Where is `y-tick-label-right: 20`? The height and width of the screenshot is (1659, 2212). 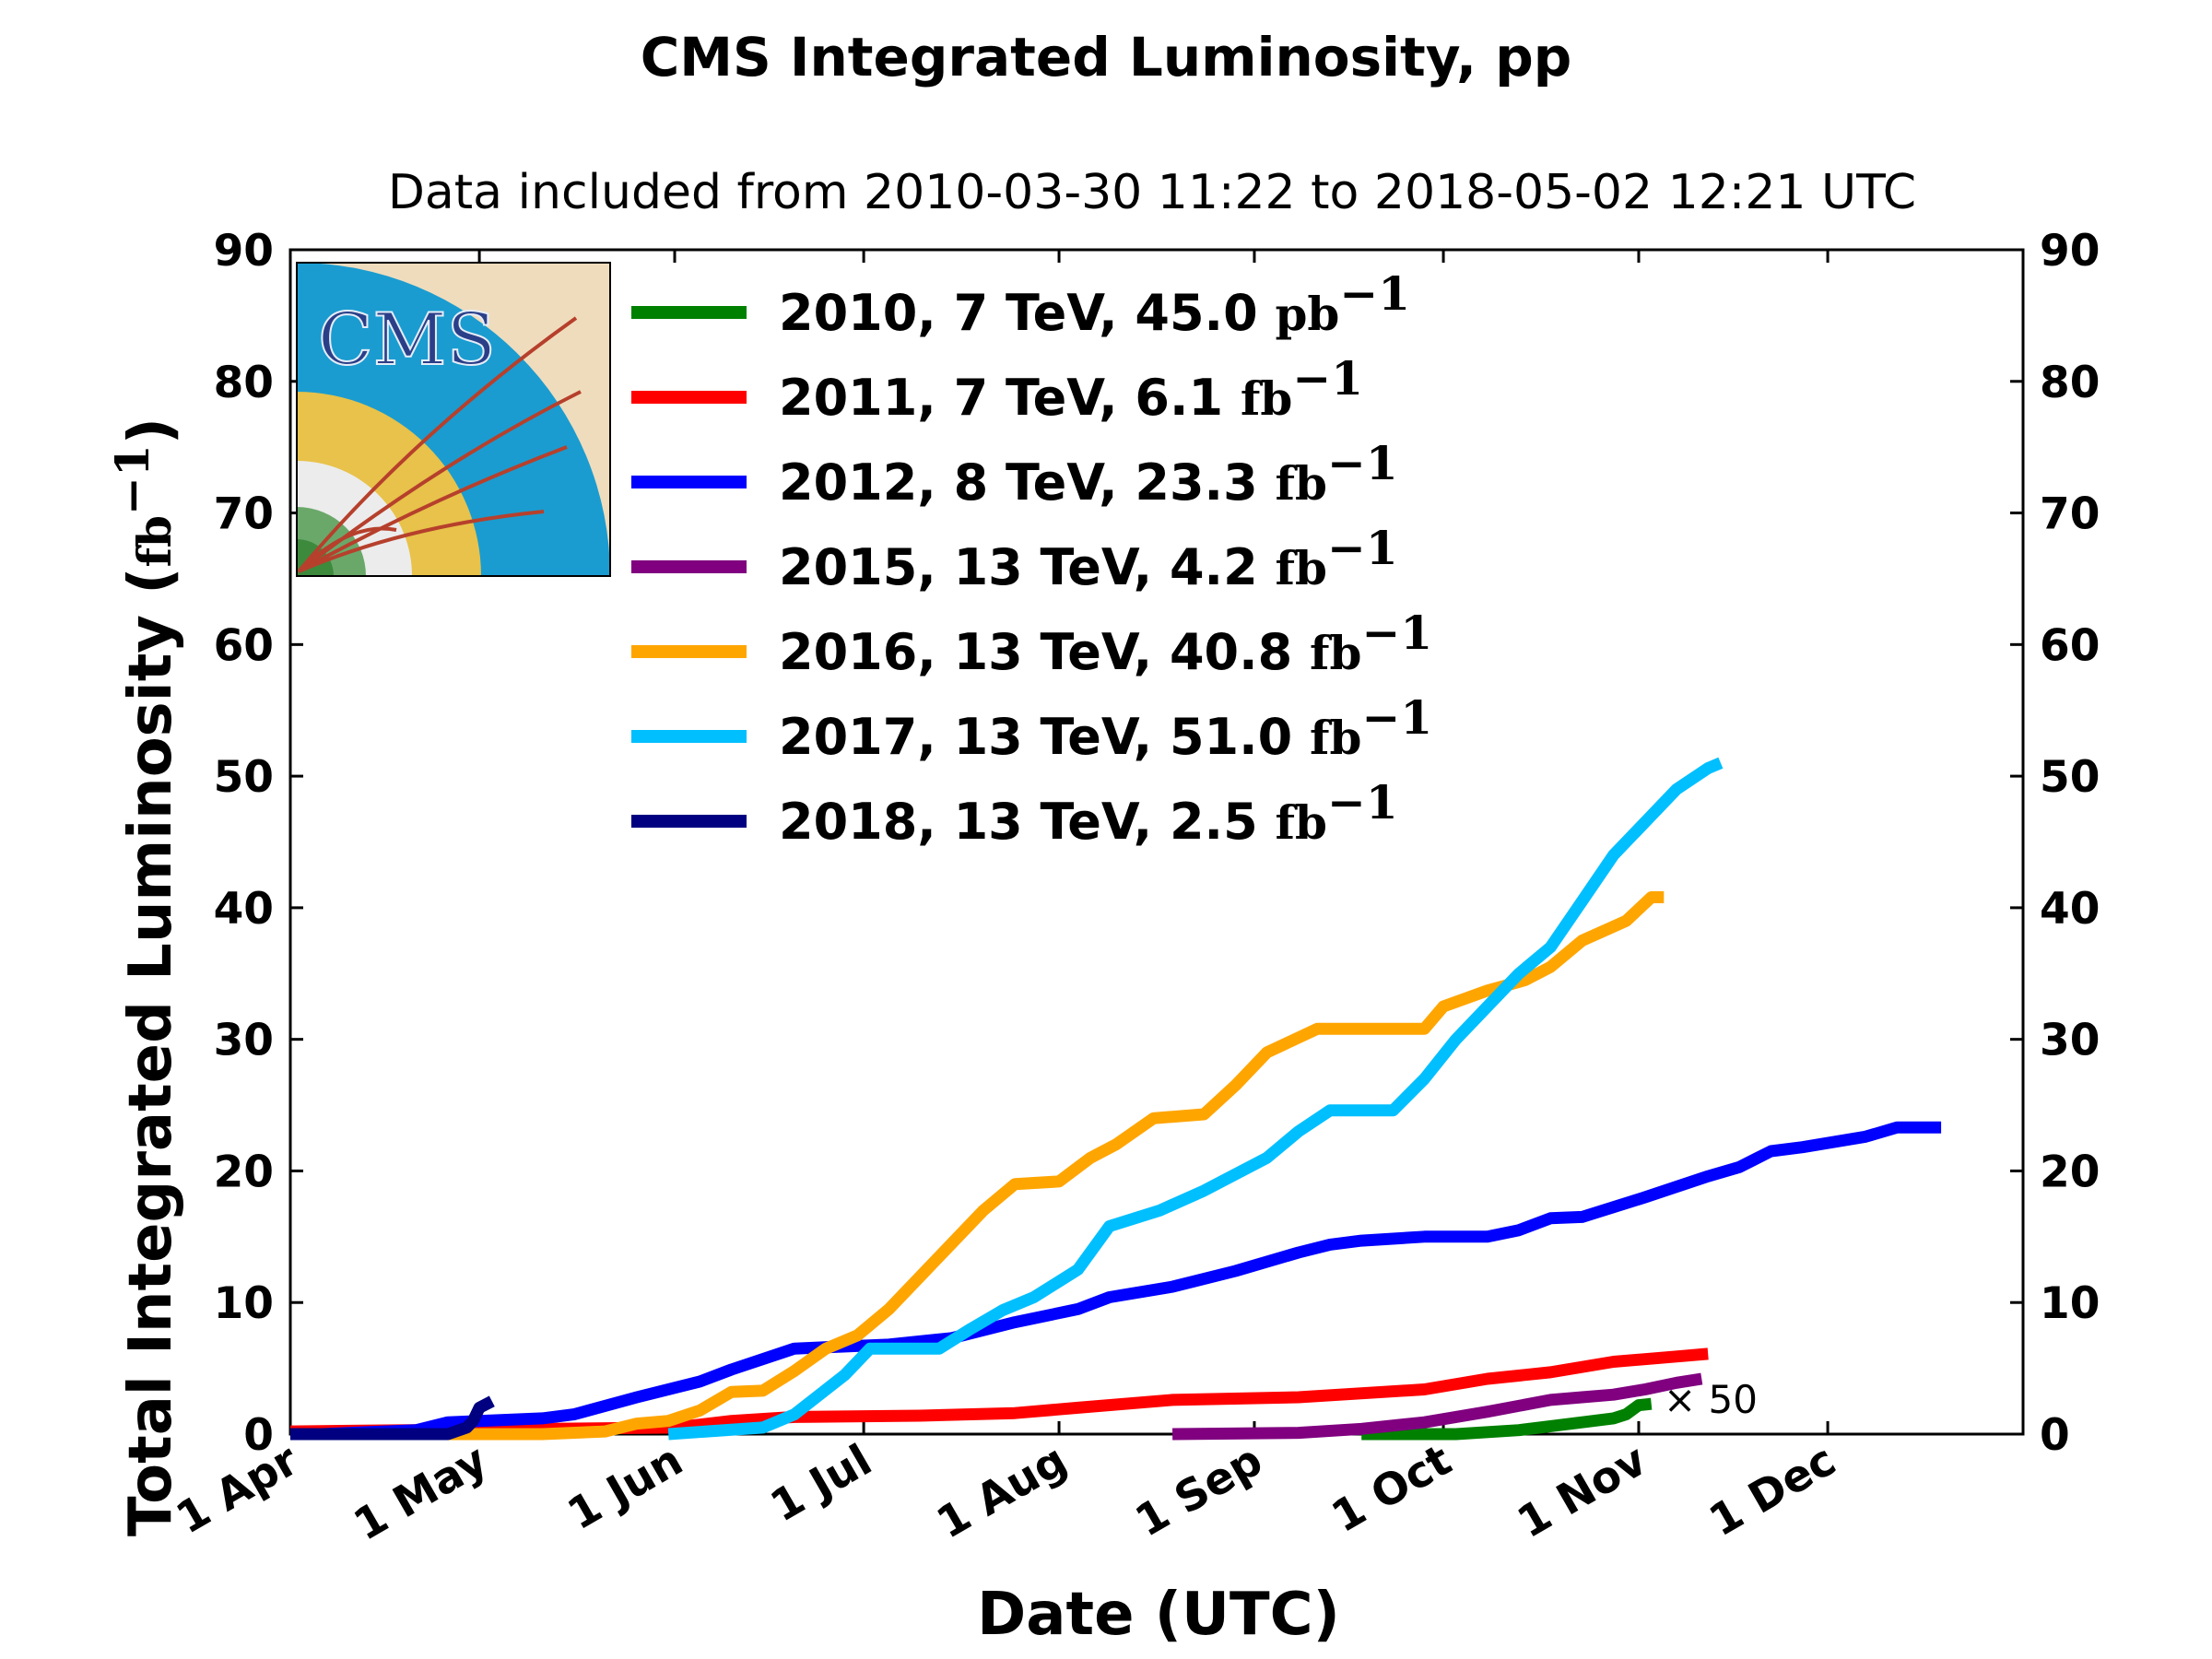 y-tick-label-right: 20 is located at coordinates (2070, 1172).